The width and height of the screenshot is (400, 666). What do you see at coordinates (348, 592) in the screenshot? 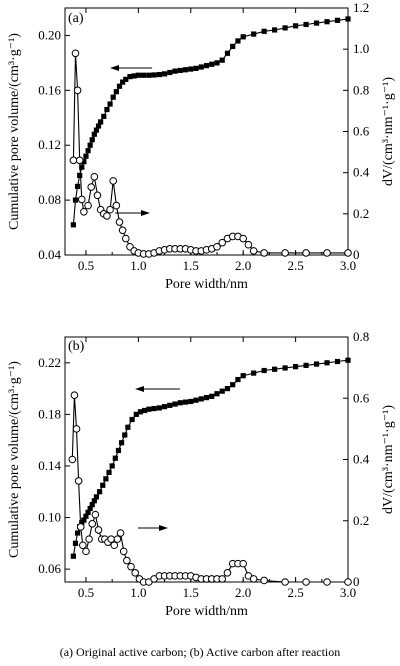
I see `x-tick-label: 3.0` at bounding box center [348, 592].